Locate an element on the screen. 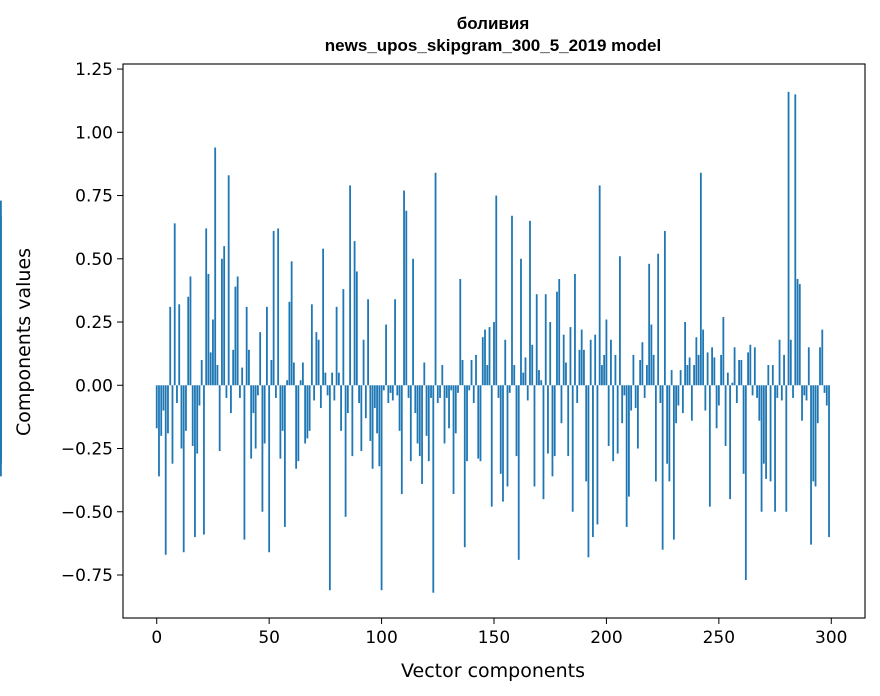 The image size is (880, 696). y-axis-ticks: −0.75 −0.50 −0.25 0.00 0.25 0.50 0.75 1.00 1.25 is located at coordinates (92, 323).